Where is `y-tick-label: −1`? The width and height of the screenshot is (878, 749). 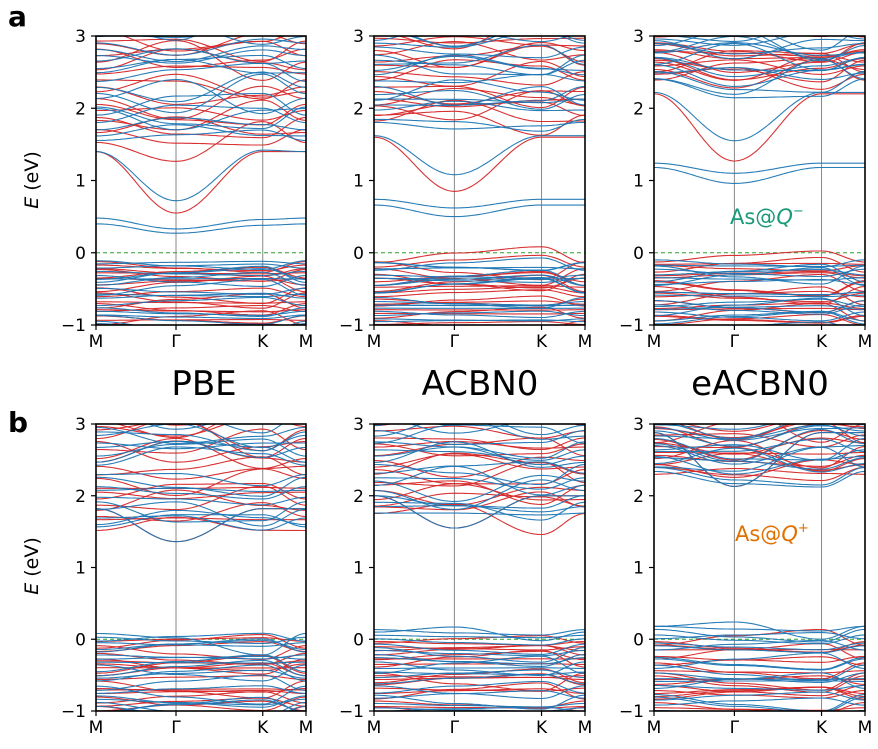 y-tick-label: −1 is located at coordinates (631, 712).